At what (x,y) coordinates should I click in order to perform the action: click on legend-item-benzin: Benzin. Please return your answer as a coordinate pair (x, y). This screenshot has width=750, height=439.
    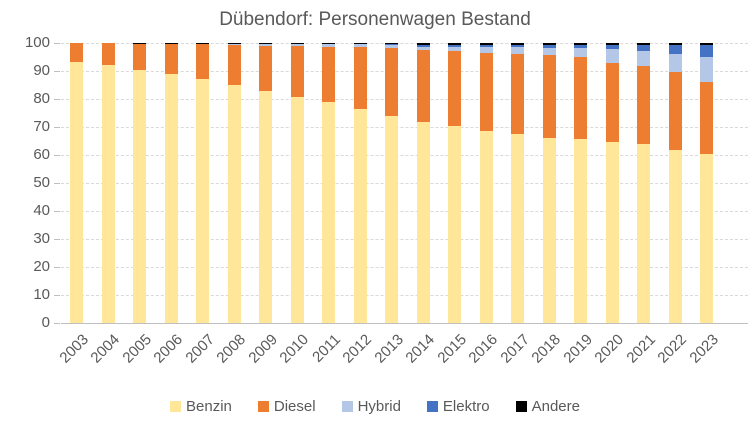
    Looking at the image, I should click on (201, 406).